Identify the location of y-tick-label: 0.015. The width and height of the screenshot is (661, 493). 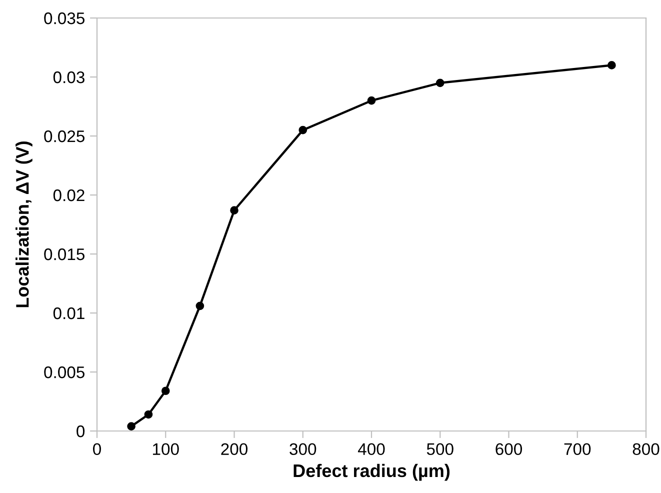
(64, 254).